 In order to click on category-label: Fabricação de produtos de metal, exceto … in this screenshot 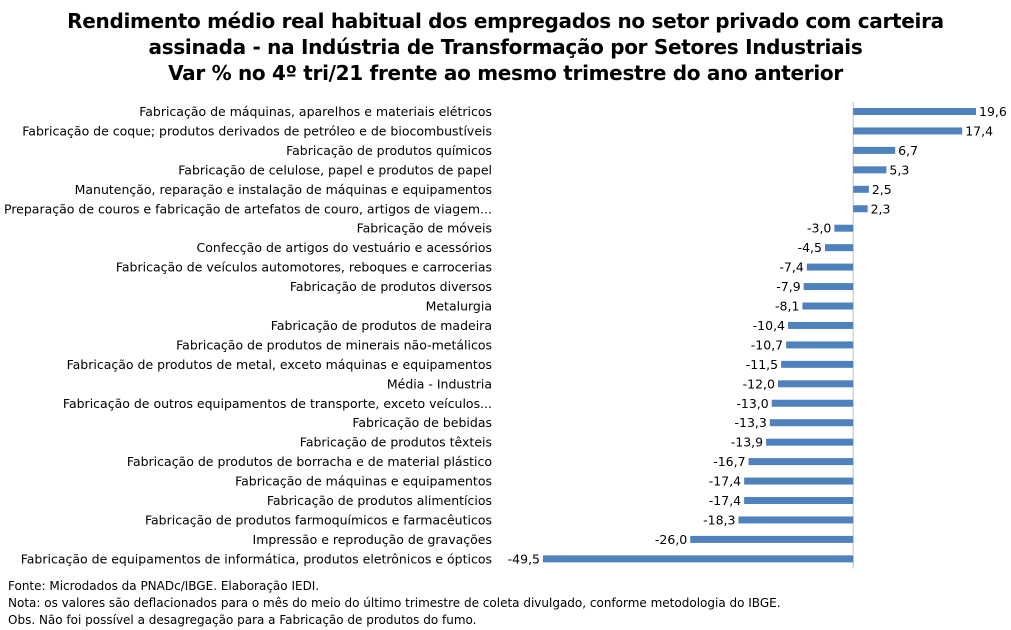, I will do `click(279, 364)`.